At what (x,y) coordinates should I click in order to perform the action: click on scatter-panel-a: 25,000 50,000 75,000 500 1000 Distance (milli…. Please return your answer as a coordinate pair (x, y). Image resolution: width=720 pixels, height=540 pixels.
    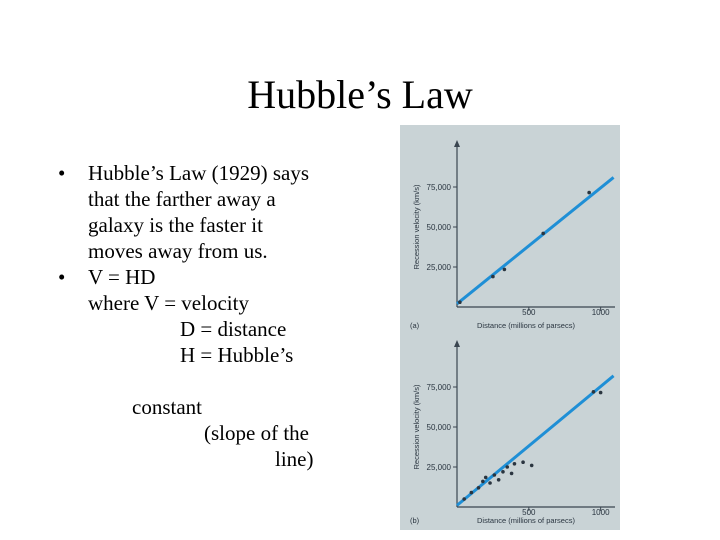
    Looking at the image, I should click on (512, 235).